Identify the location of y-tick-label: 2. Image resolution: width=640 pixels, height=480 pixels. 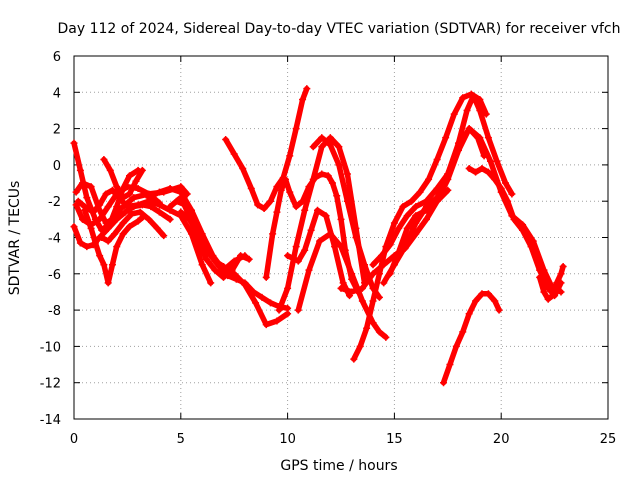
(57, 130).